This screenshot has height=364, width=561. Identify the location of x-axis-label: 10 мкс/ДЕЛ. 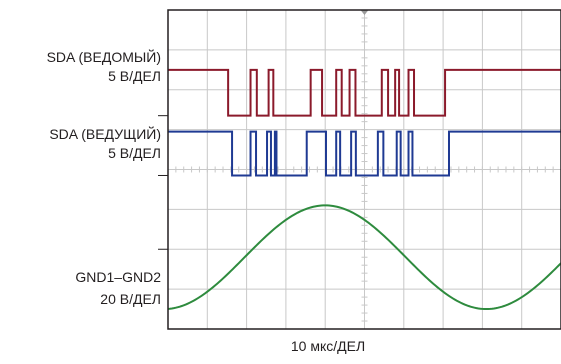
(328, 346).